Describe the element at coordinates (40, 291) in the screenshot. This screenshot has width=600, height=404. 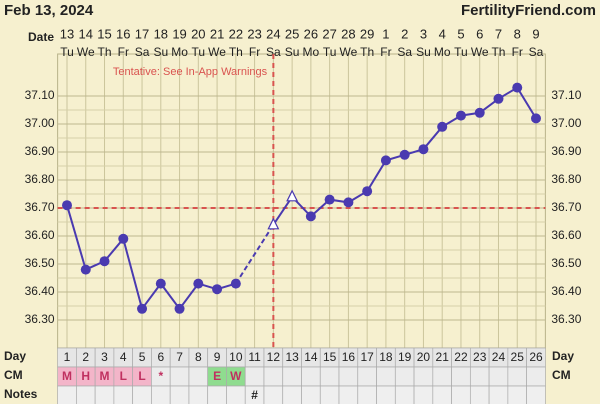
I see `y-tick-label: 36.40` at that location.